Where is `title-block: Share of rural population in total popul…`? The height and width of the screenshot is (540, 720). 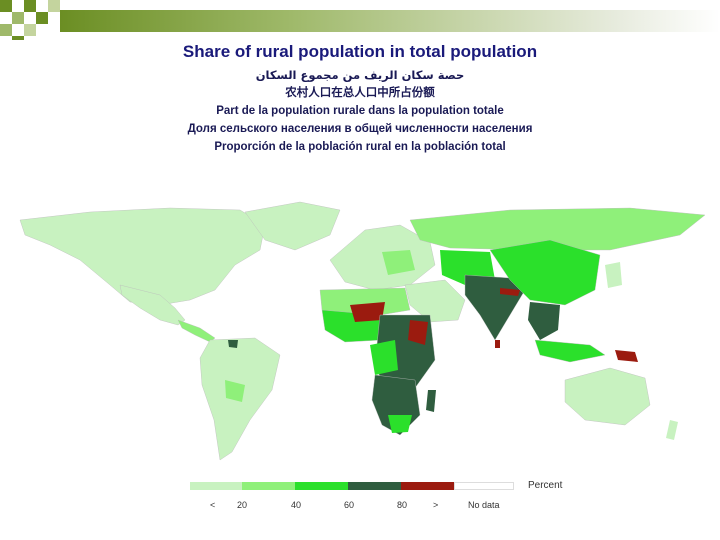
title-block: Share of rural population in total popul… is located at coordinates (360, 98).